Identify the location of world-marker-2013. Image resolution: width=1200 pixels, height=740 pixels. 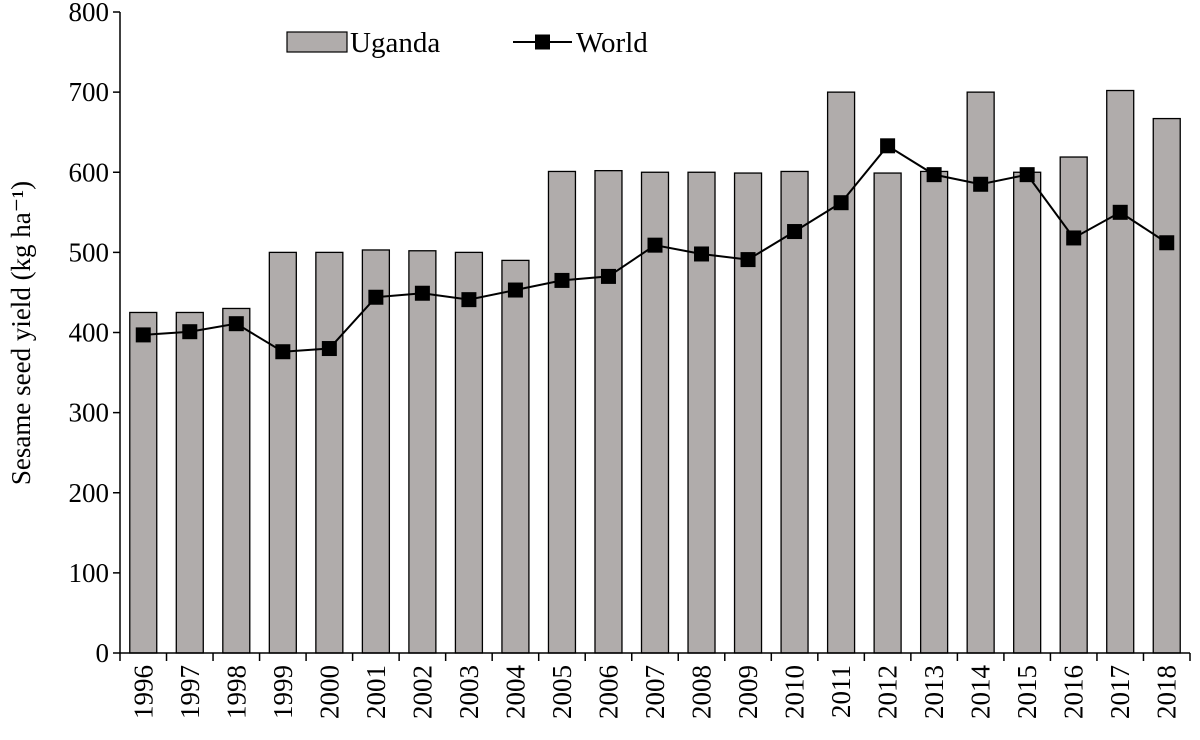
(934, 175).